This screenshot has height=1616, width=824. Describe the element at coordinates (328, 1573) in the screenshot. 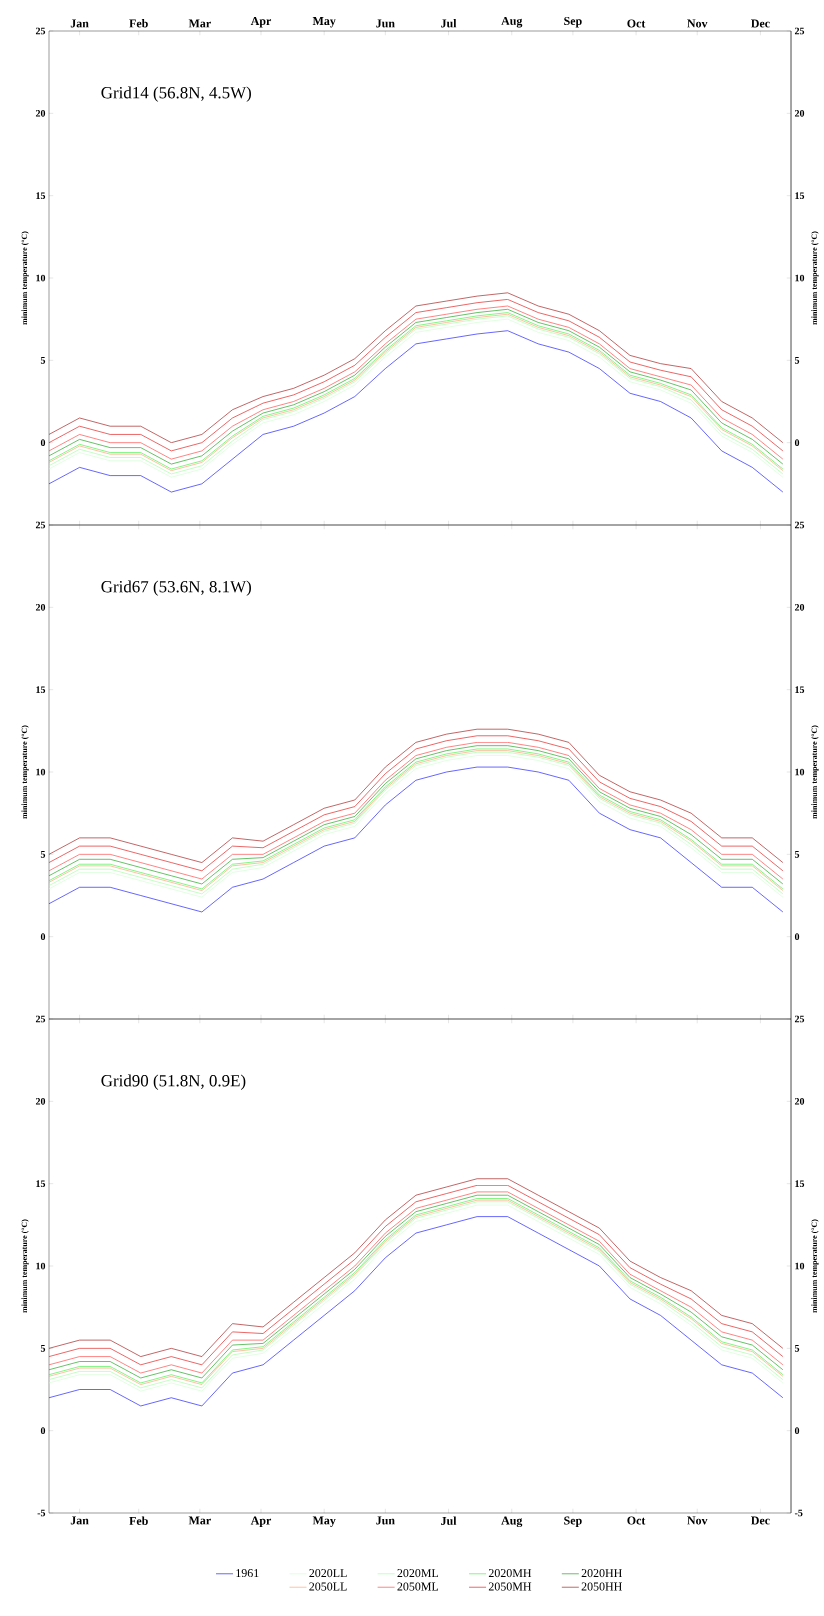

I see `legend-label: 2020LL` at that location.